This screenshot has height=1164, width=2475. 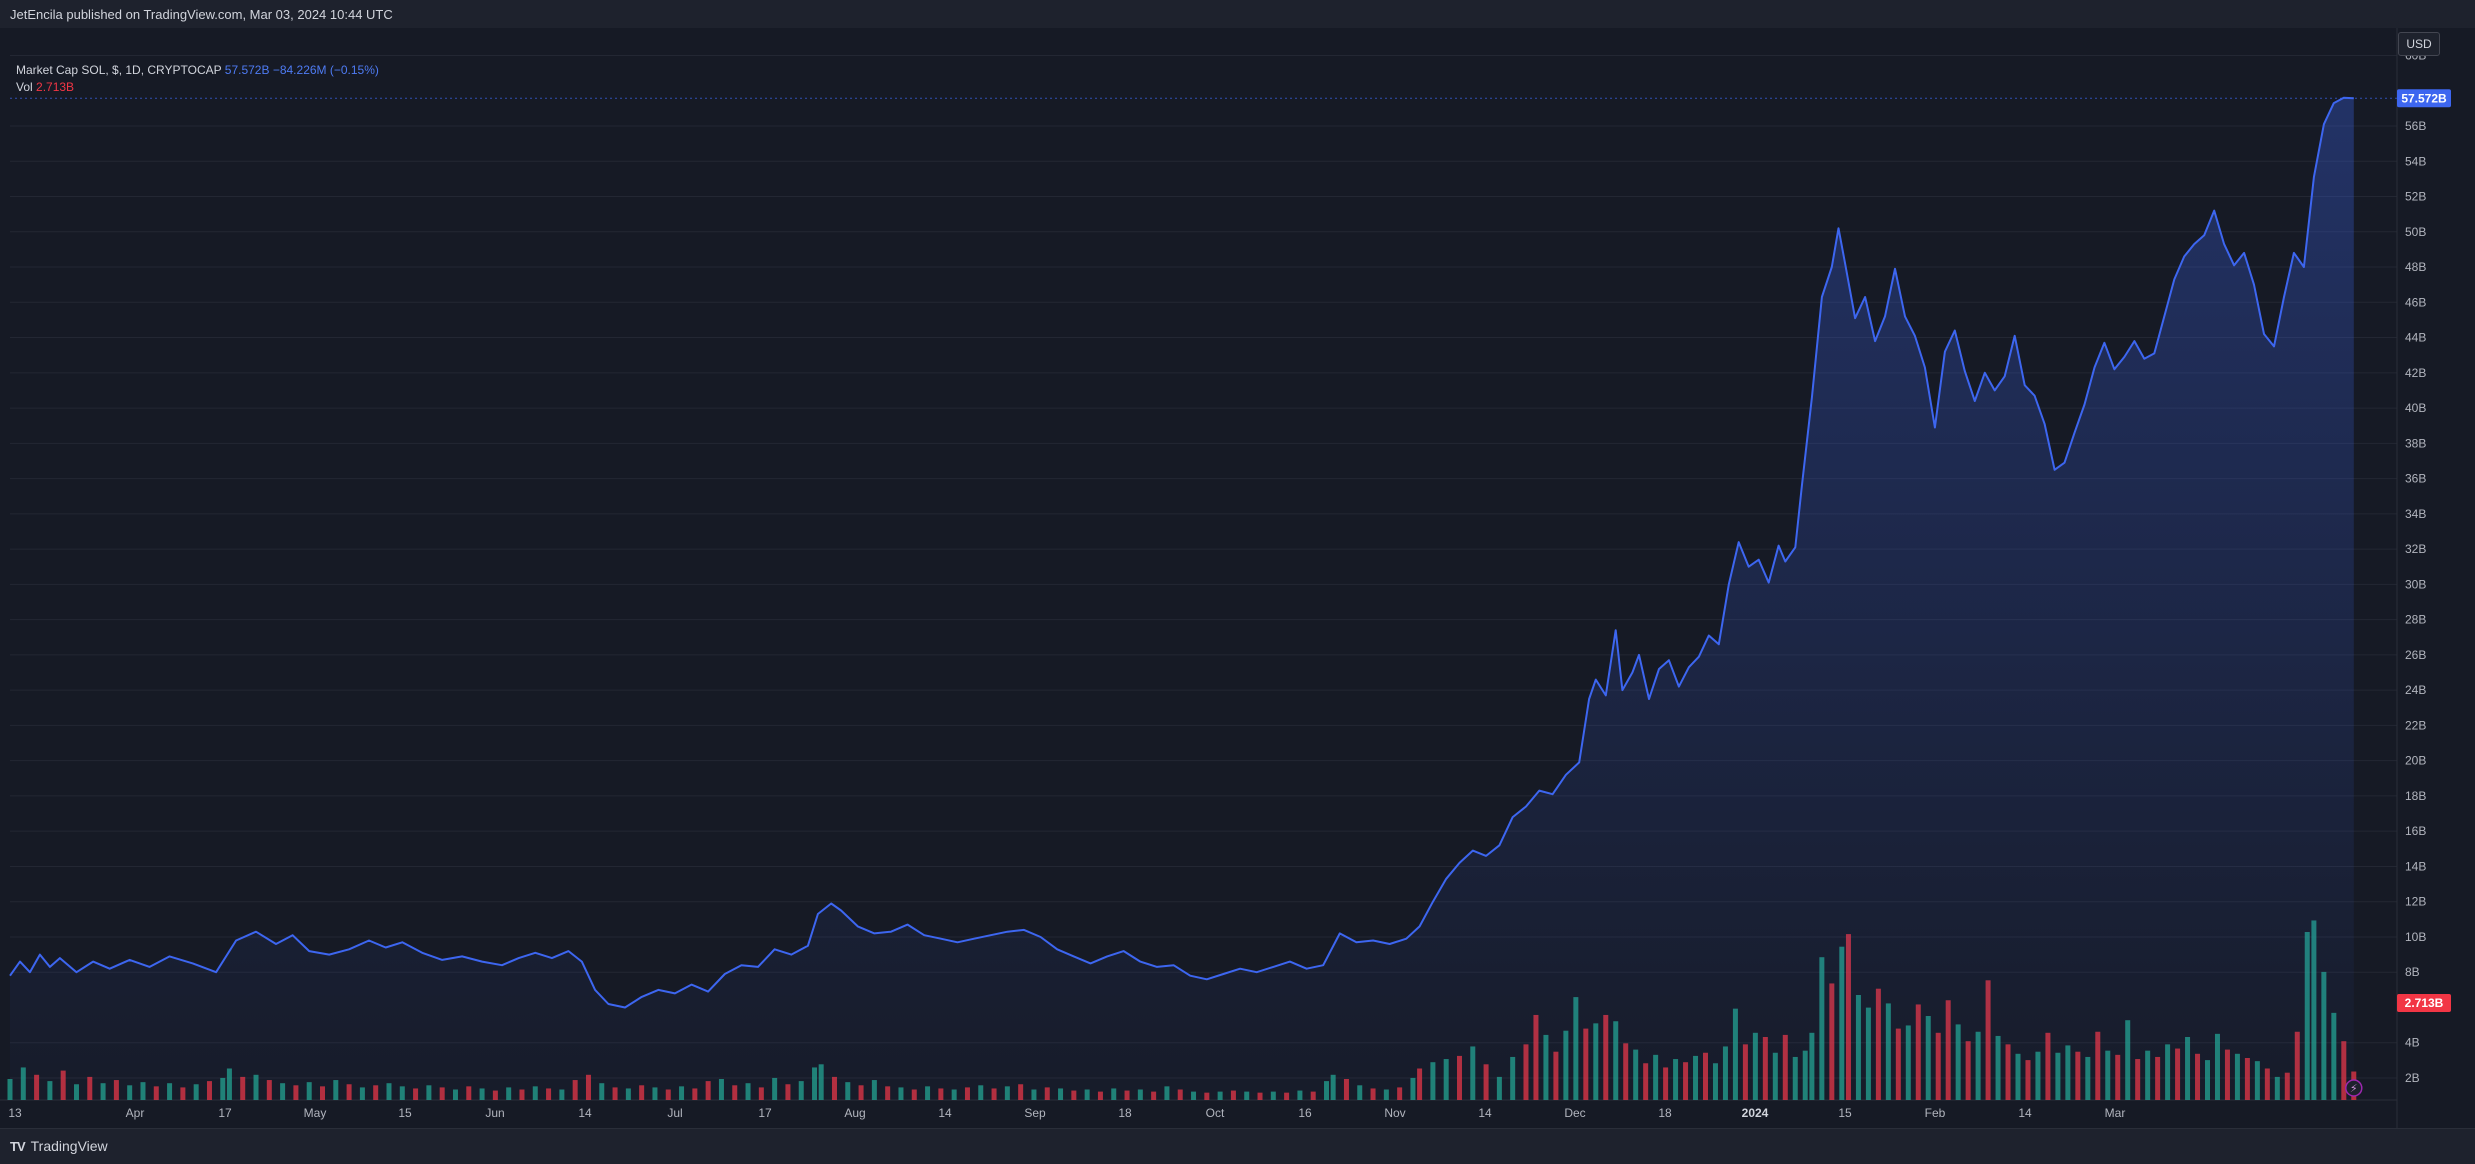 I want to click on price-tick-label: 46B, so click(x=2415, y=302).